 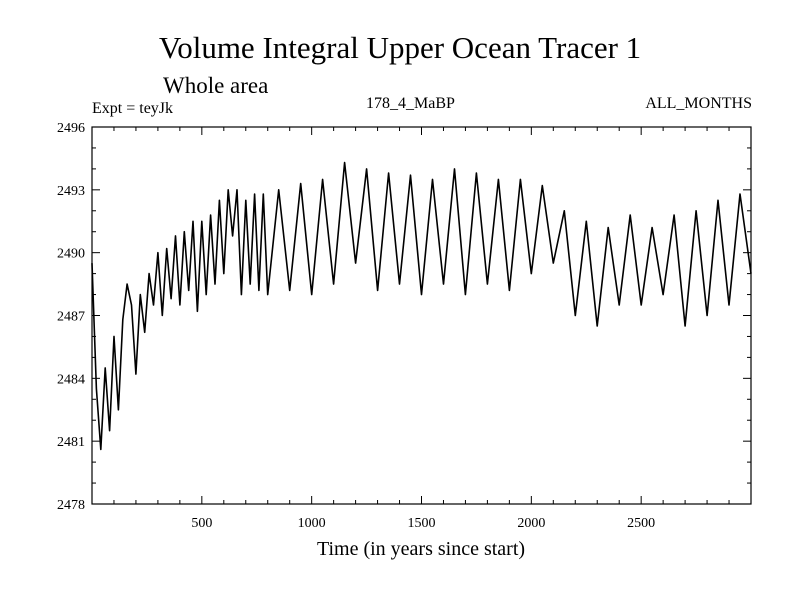 What do you see at coordinates (71, 379) in the screenshot?
I see `y-tick-label: 2484` at bounding box center [71, 379].